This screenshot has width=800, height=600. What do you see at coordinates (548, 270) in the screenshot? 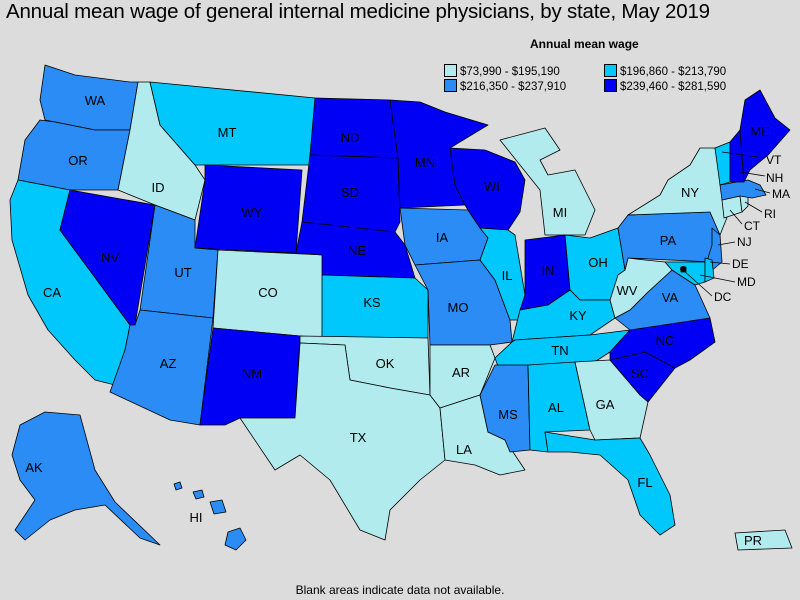
I see `label-in: IN` at bounding box center [548, 270].